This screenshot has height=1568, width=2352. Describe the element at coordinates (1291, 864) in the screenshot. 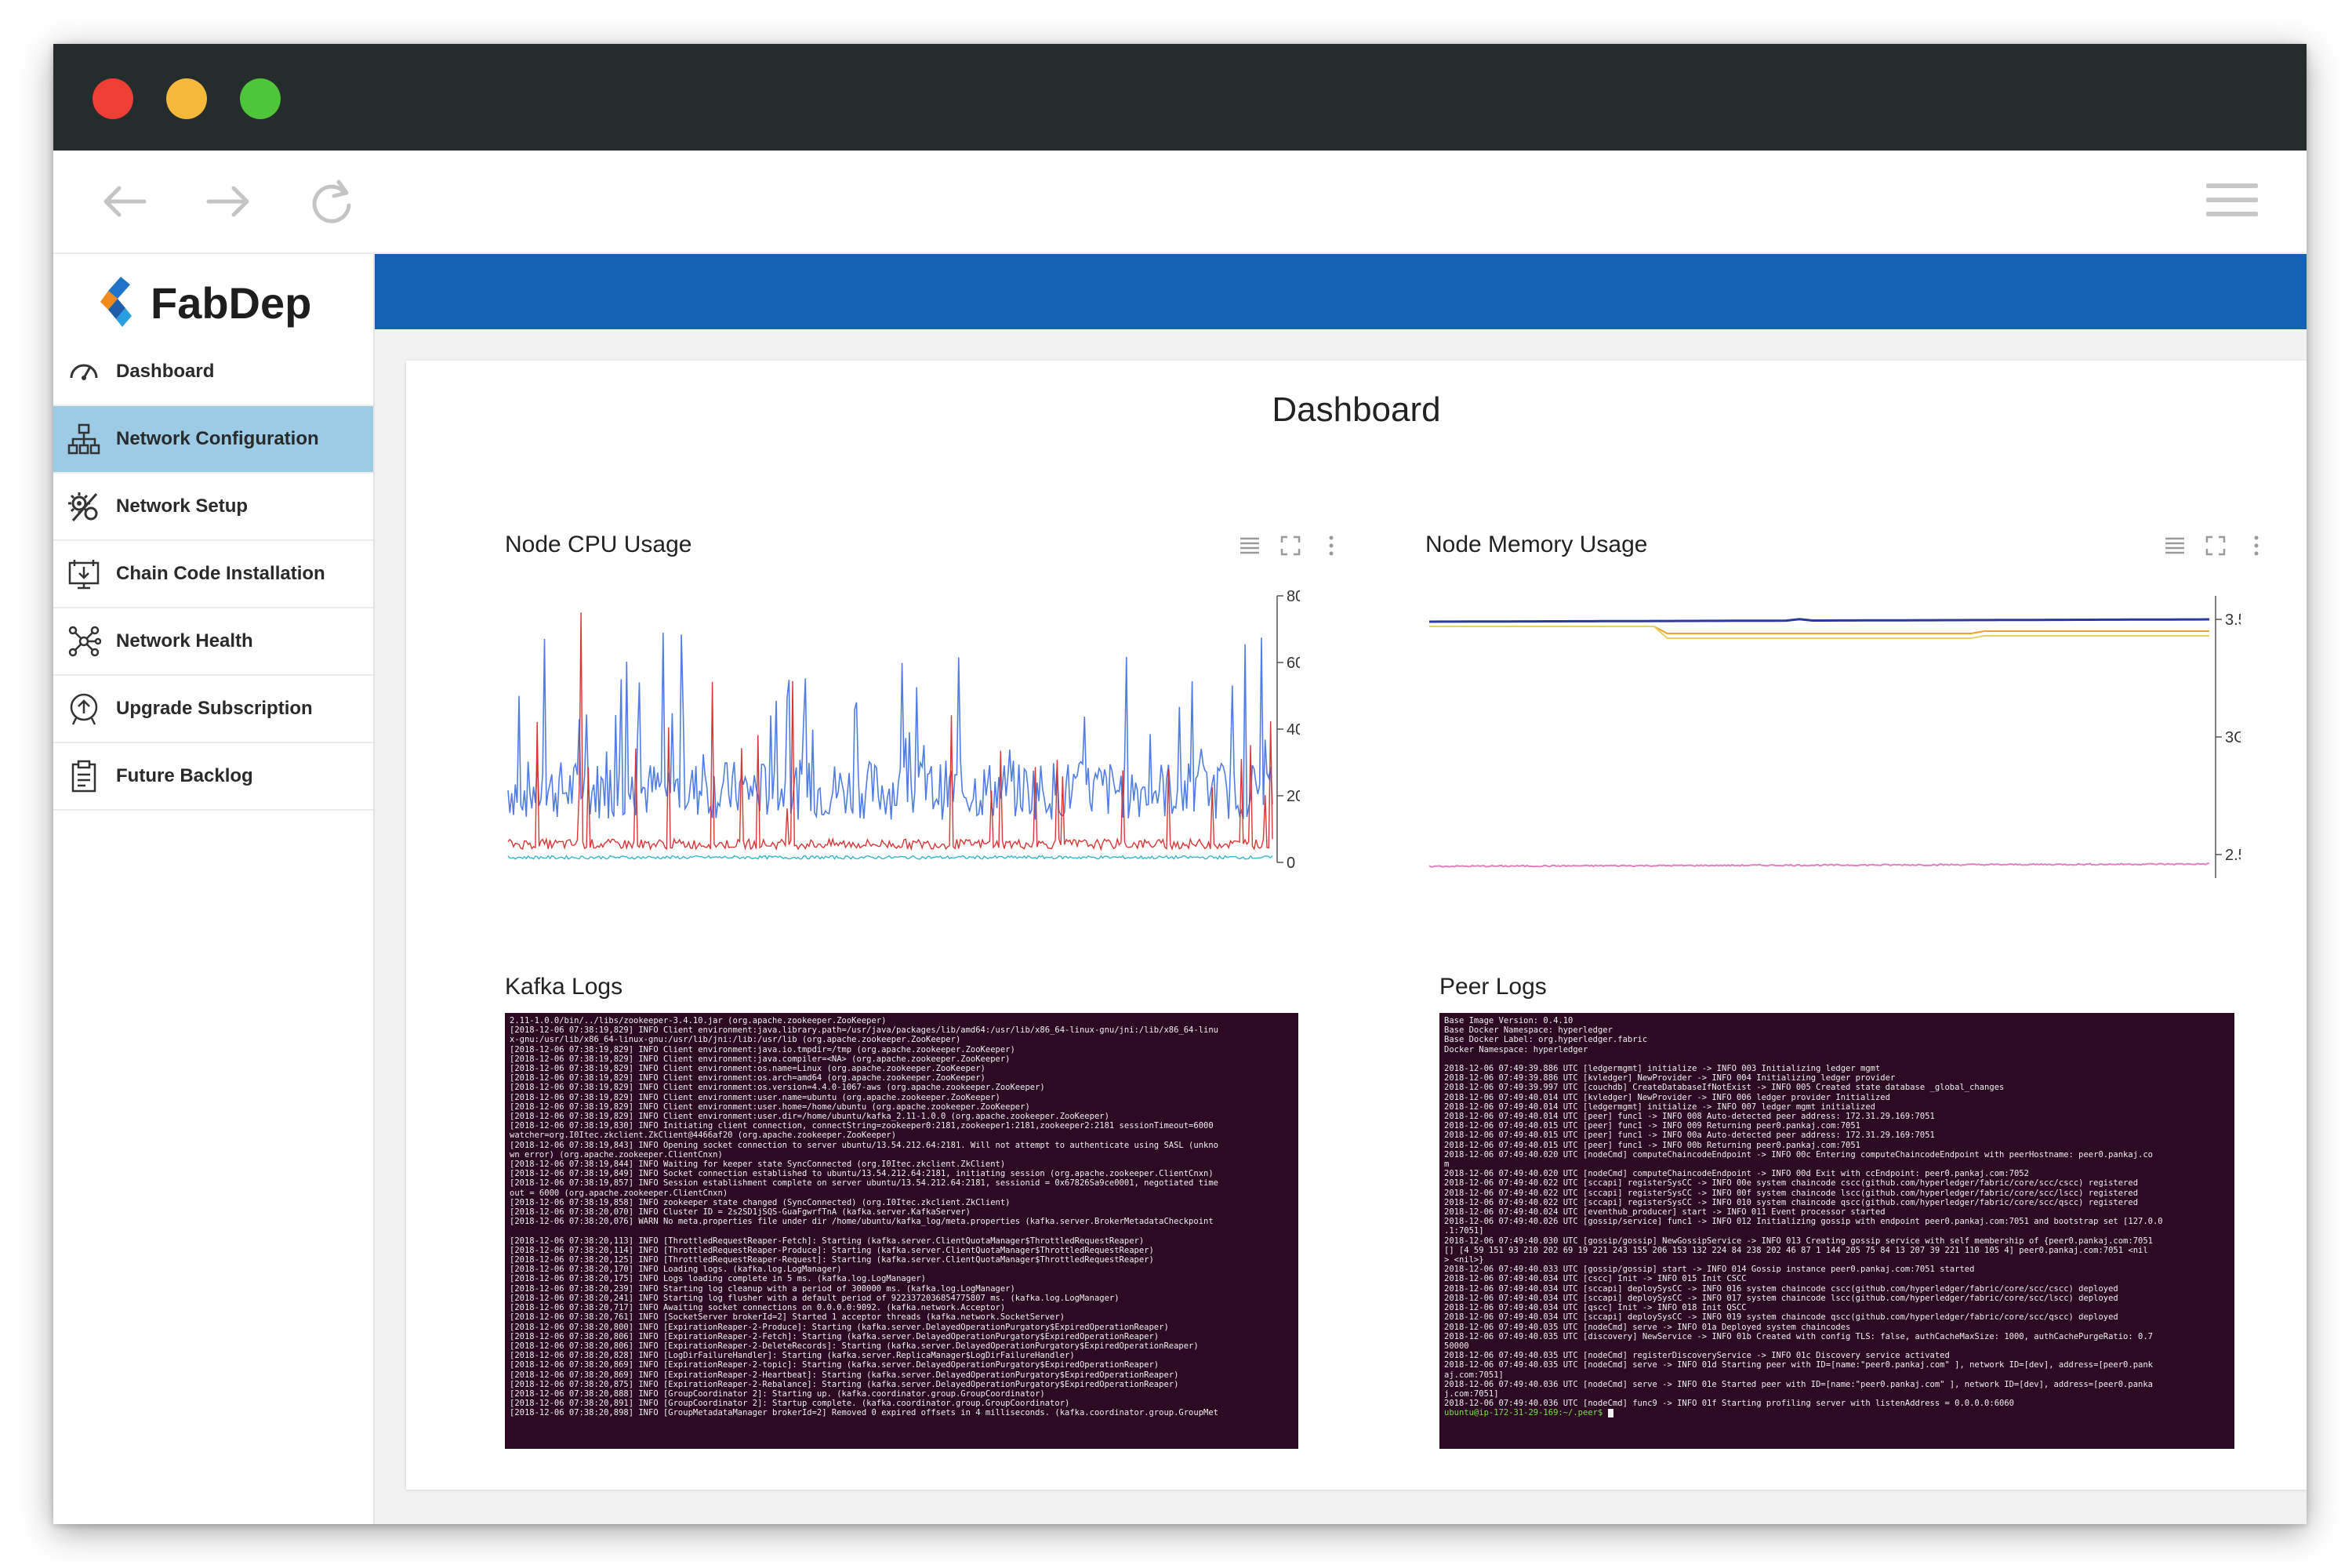

I see `y-tick-label: 0` at that location.